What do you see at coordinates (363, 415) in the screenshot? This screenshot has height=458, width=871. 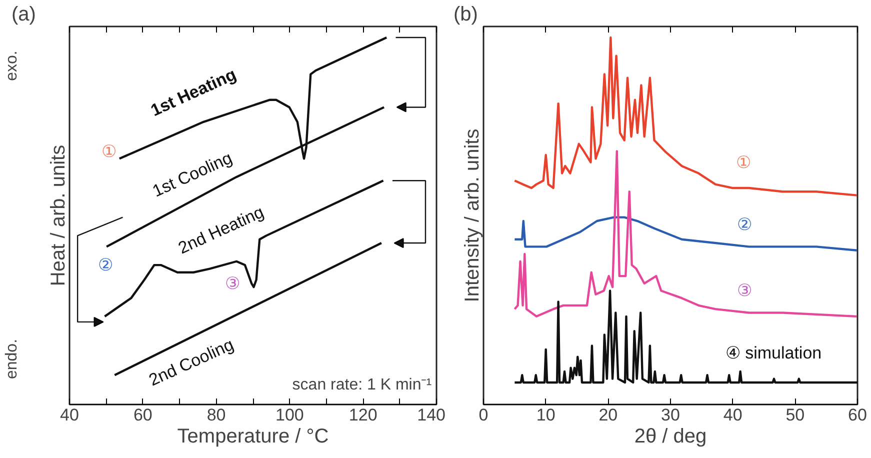 I see `x-tick-label: 120` at bounding box center [363, 415].